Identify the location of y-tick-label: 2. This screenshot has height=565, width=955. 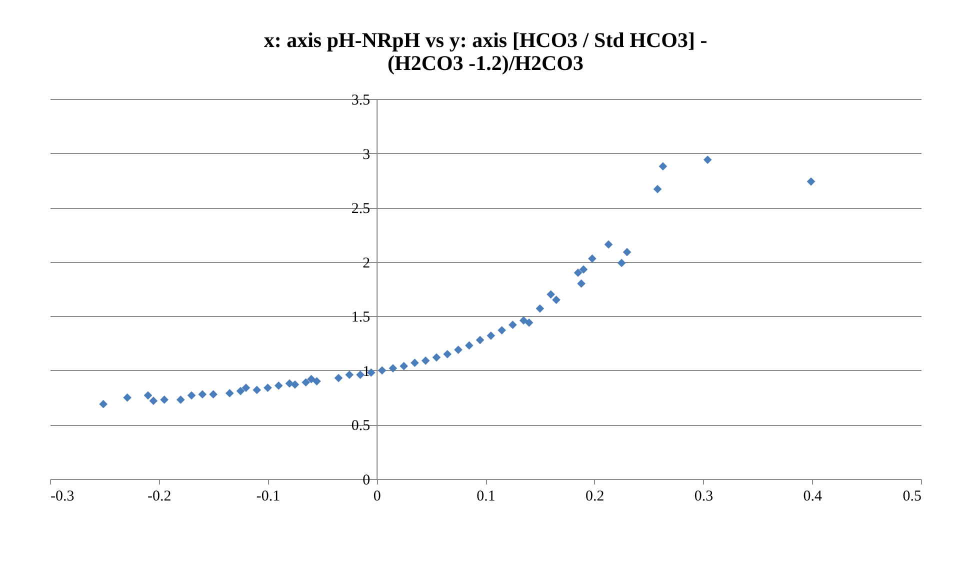
(366, 263).